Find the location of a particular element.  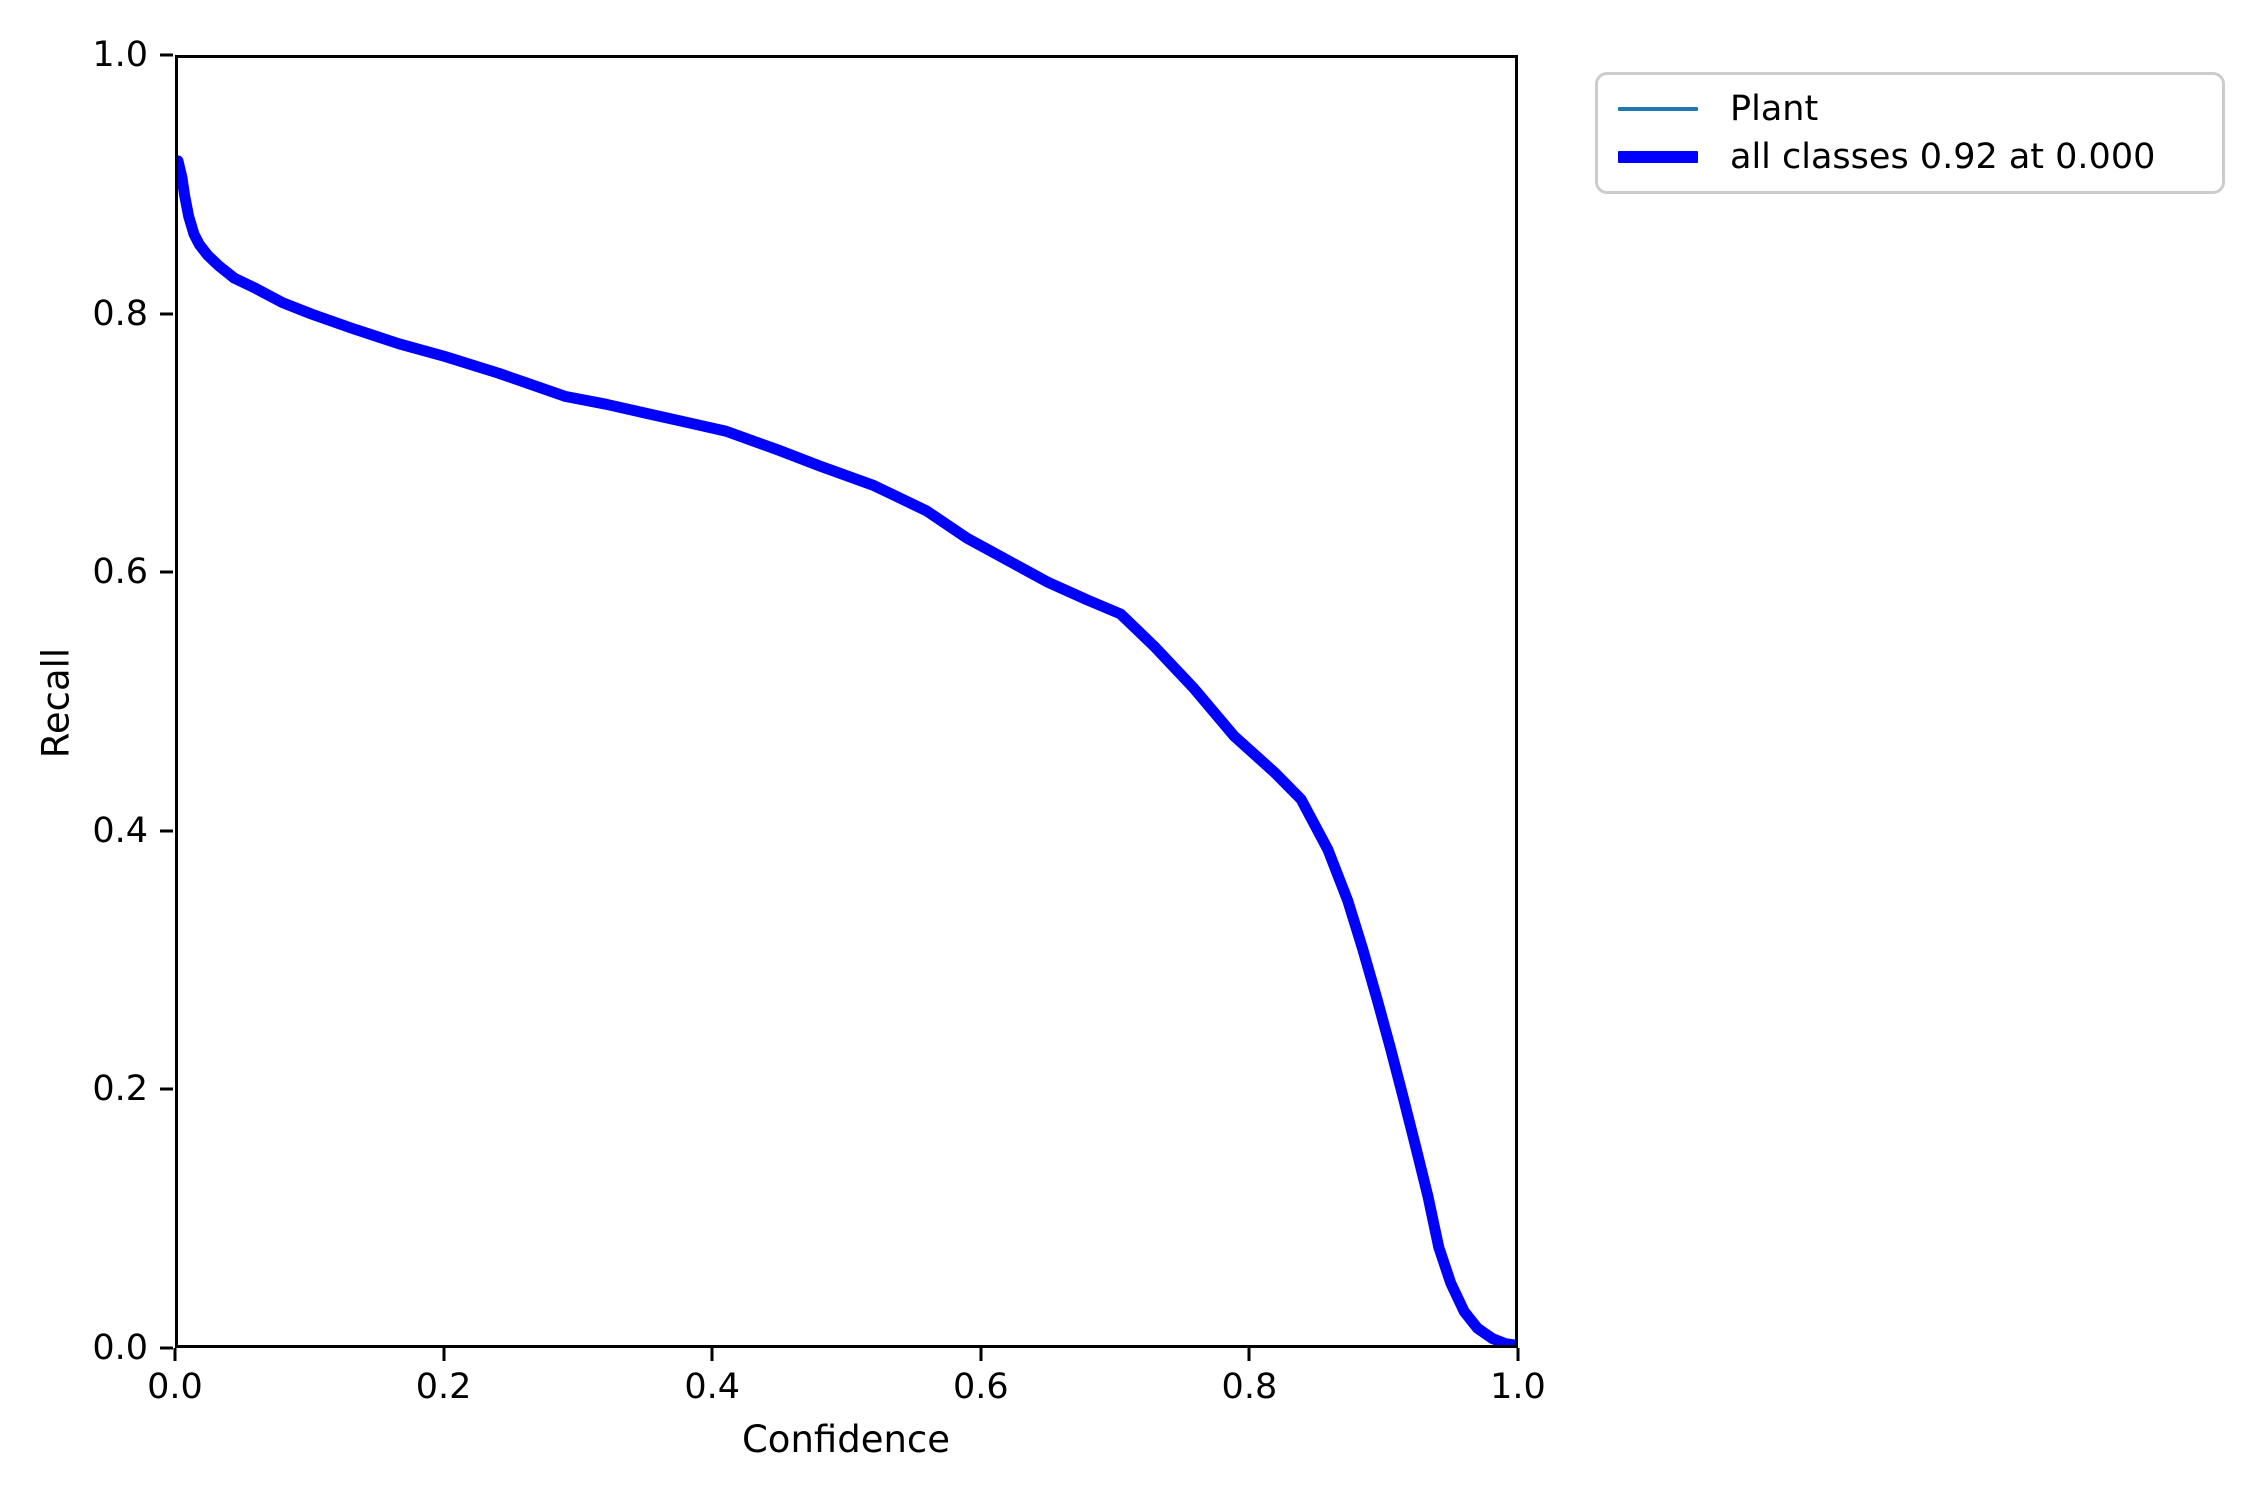

x-axis-title: Confidence is located at coordinates (846, 1439).